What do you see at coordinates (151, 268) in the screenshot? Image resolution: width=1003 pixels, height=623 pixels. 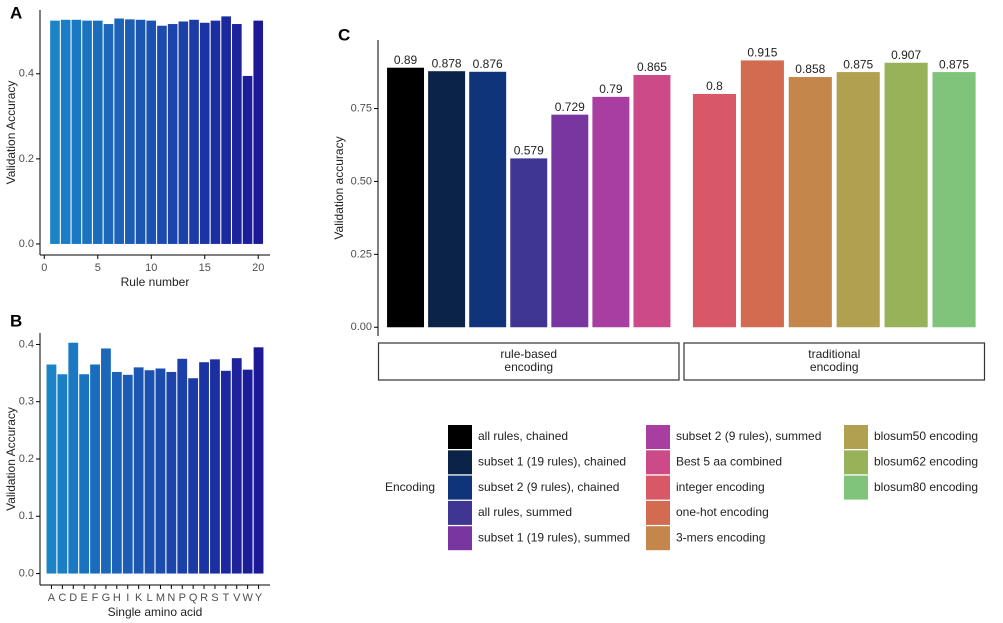 I see `x-tick-label: 10` at bounding box center [151, 268].